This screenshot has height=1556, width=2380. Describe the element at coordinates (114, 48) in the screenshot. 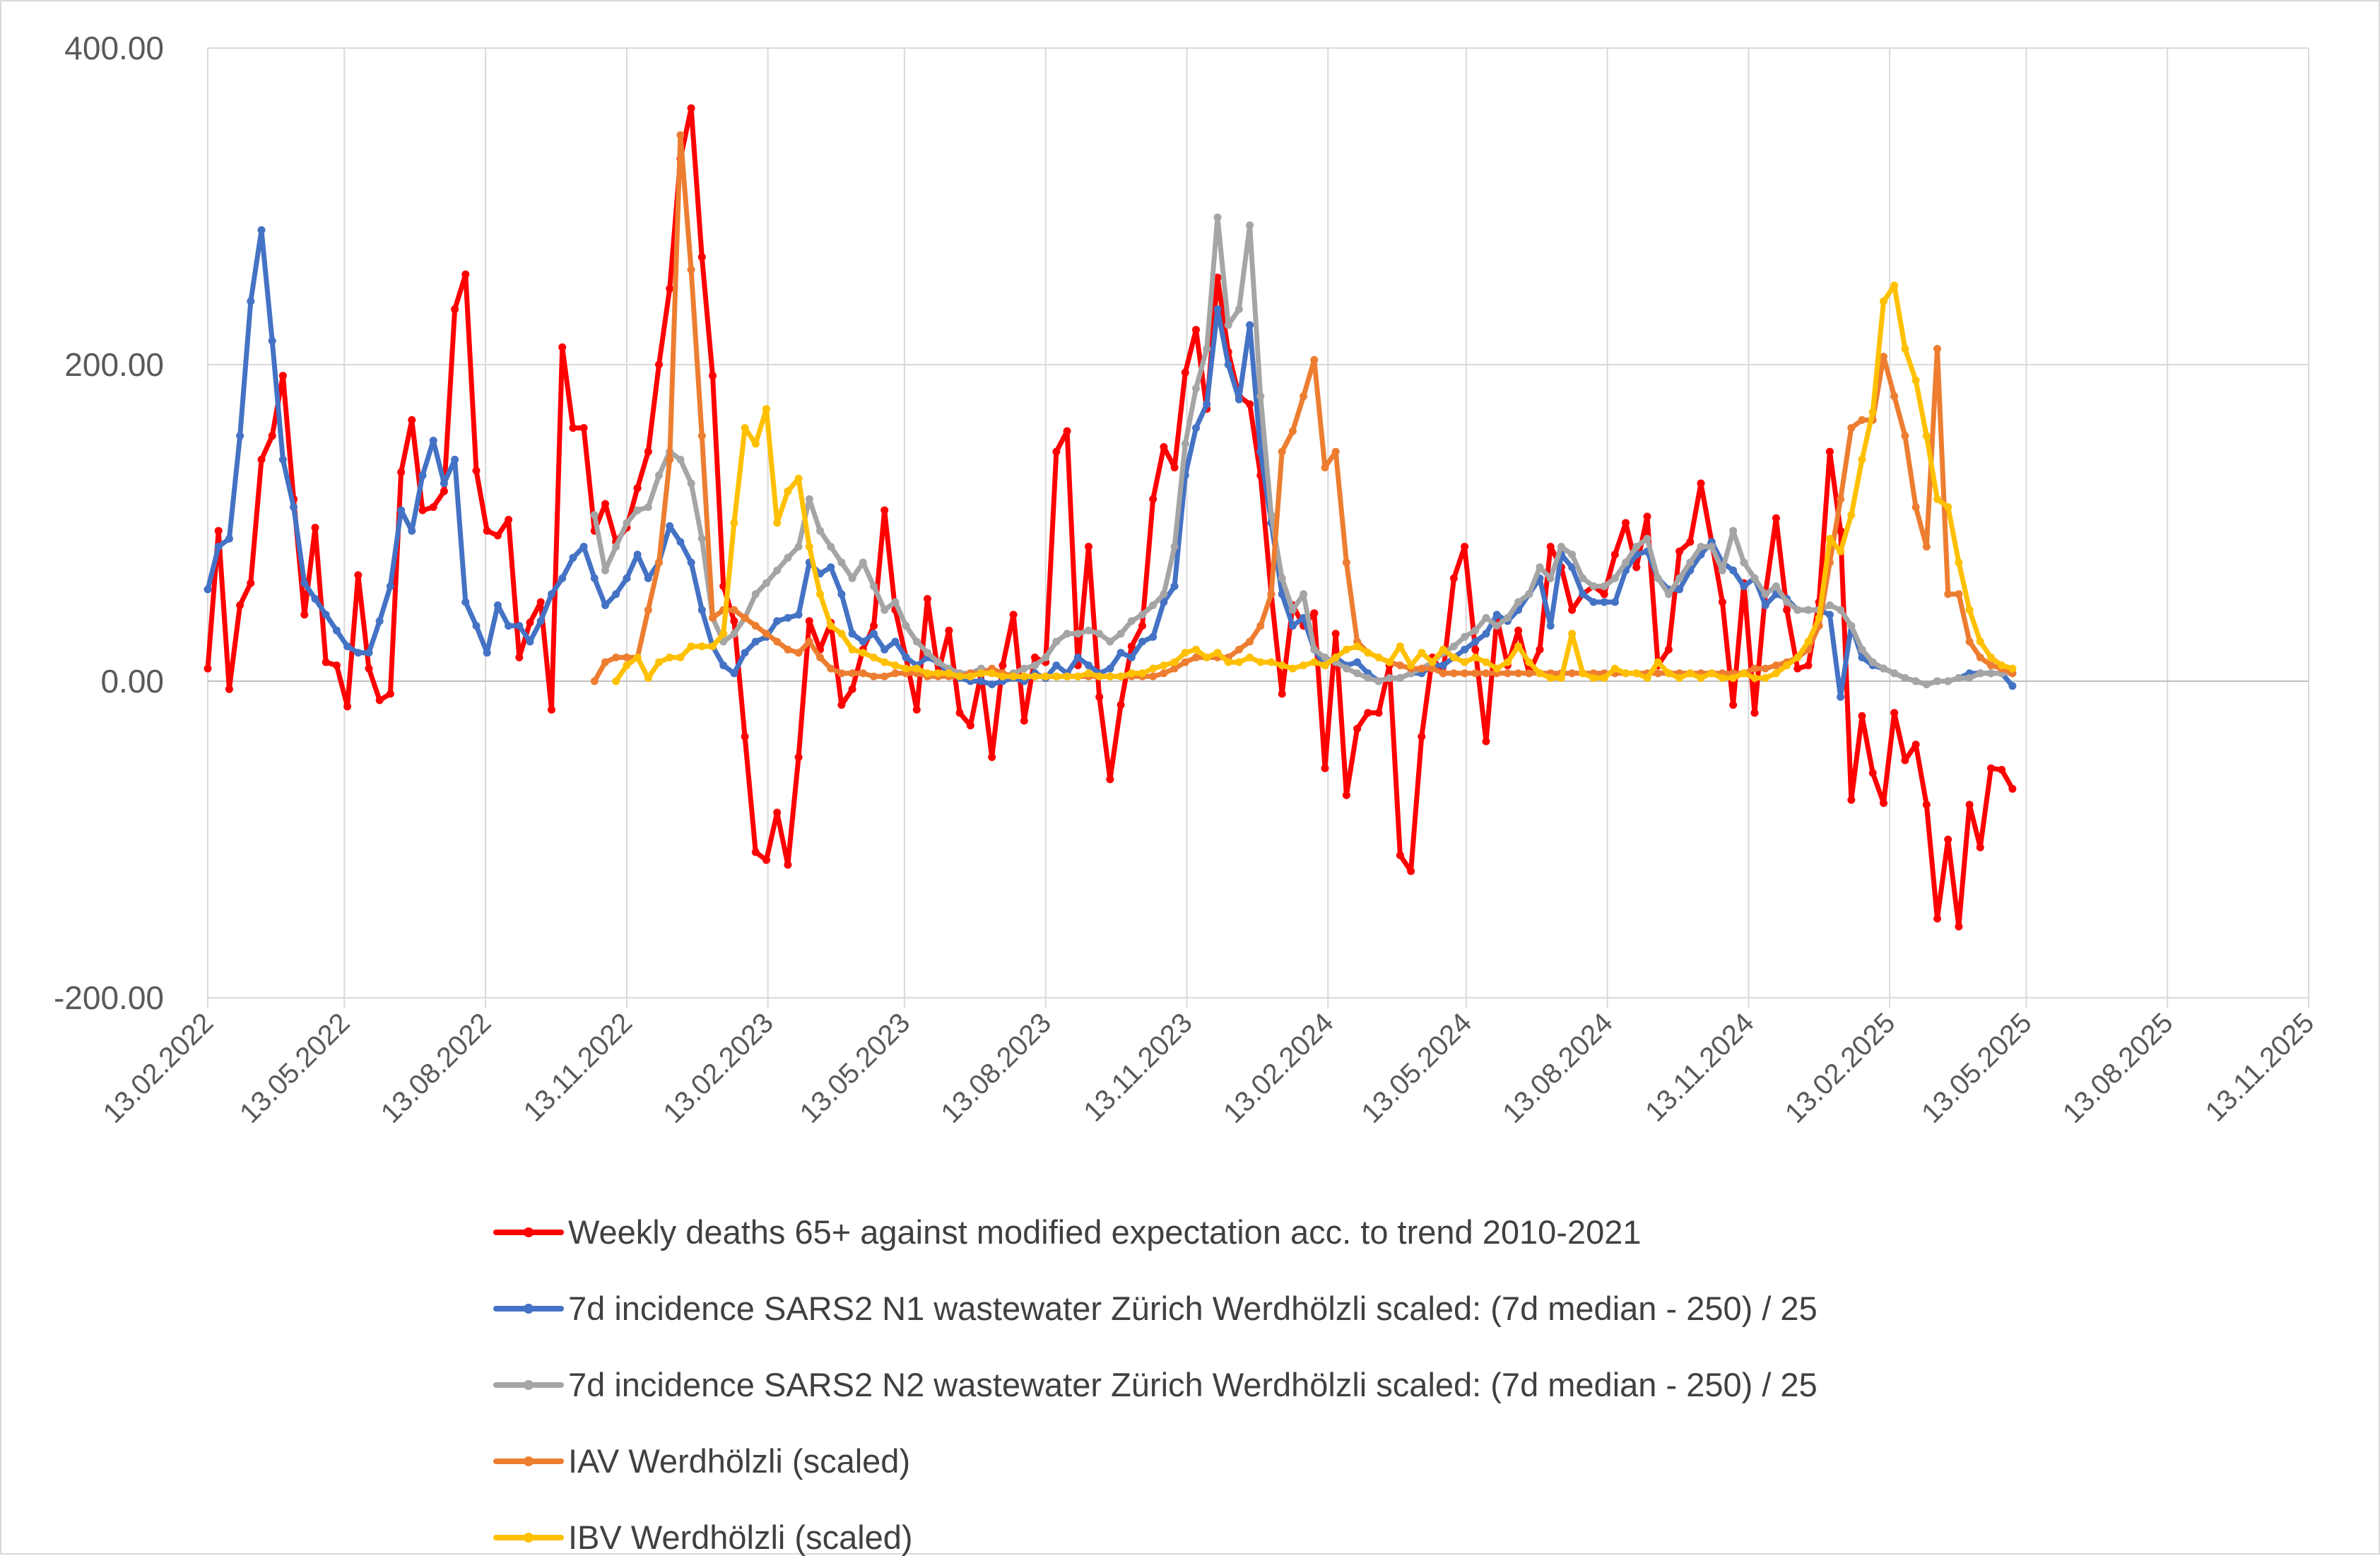

I see `y-tick-label: 400.00` at that location.